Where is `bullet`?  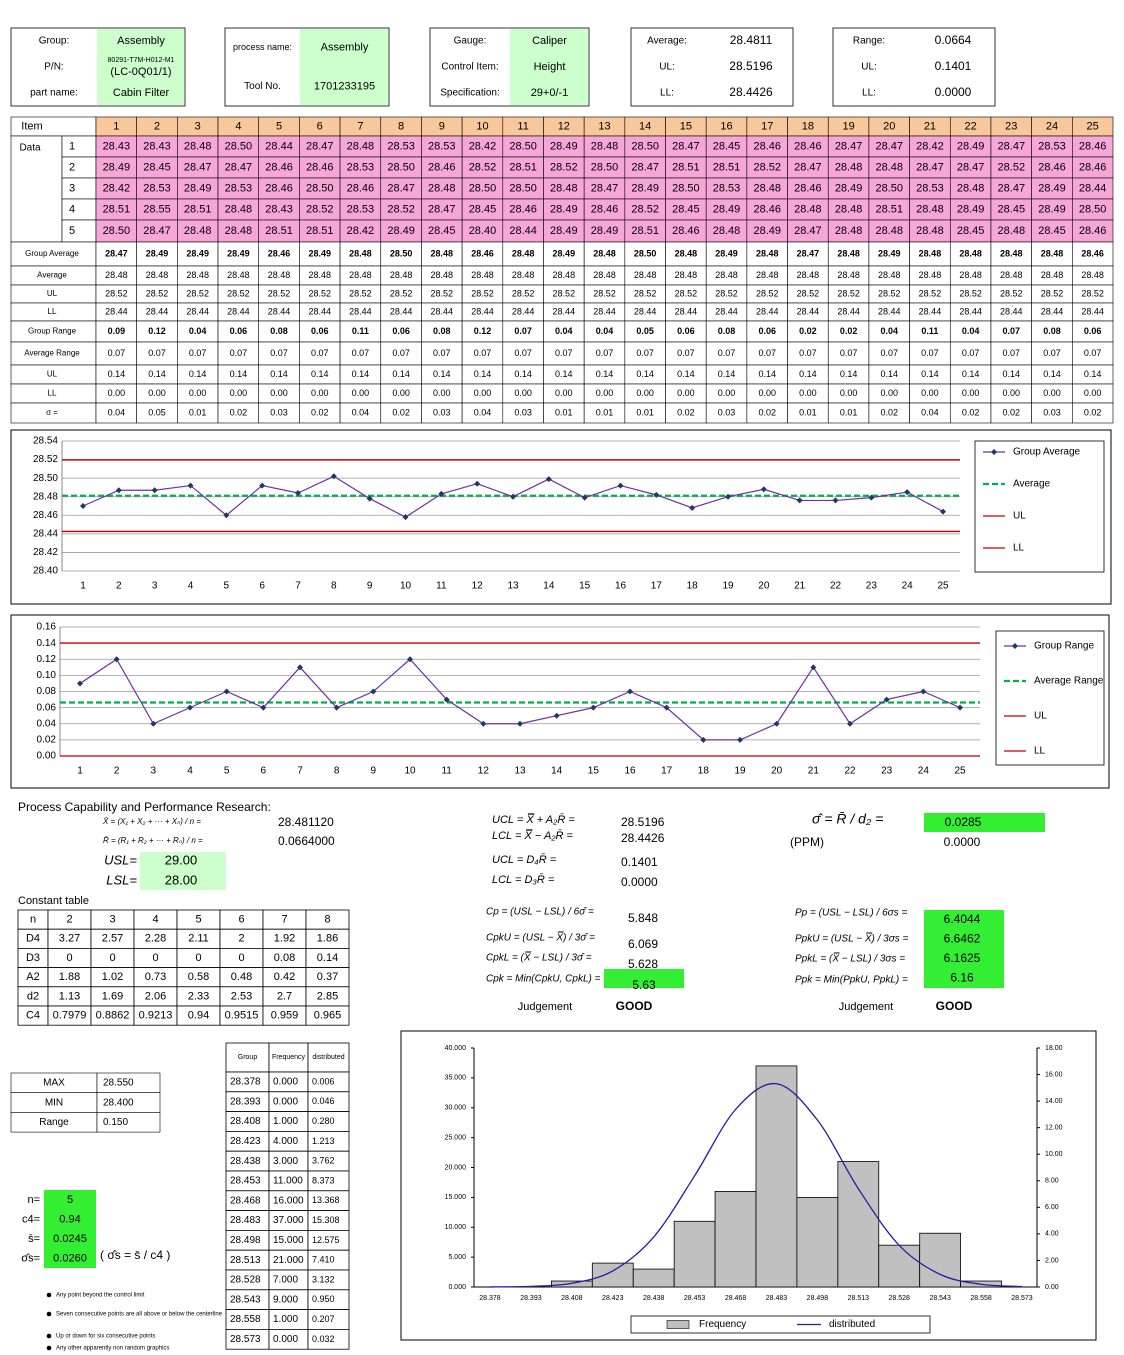 bullet is located at coordinates (49, 1336).